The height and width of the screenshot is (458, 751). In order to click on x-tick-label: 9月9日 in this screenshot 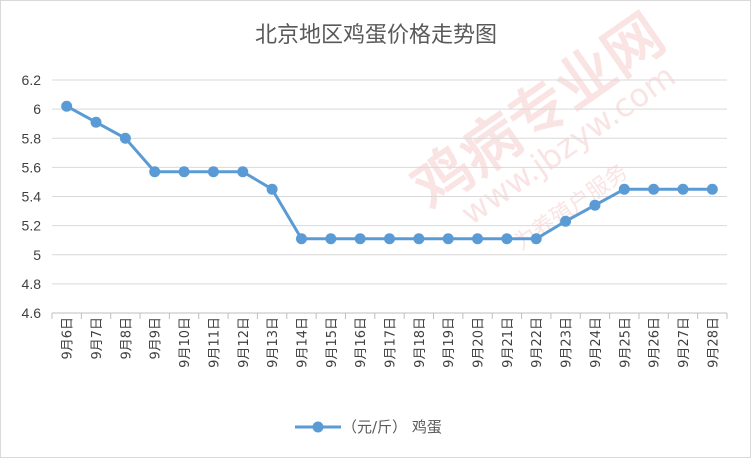, I will do `click(156, 338)`.